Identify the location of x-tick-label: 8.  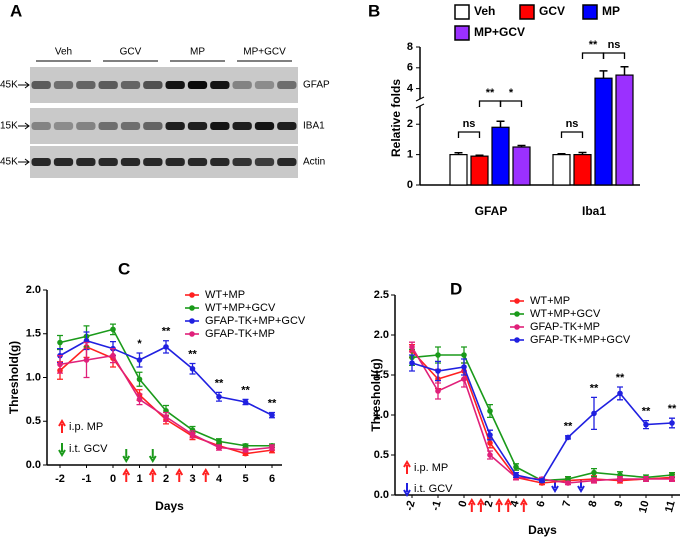
(593, 503).